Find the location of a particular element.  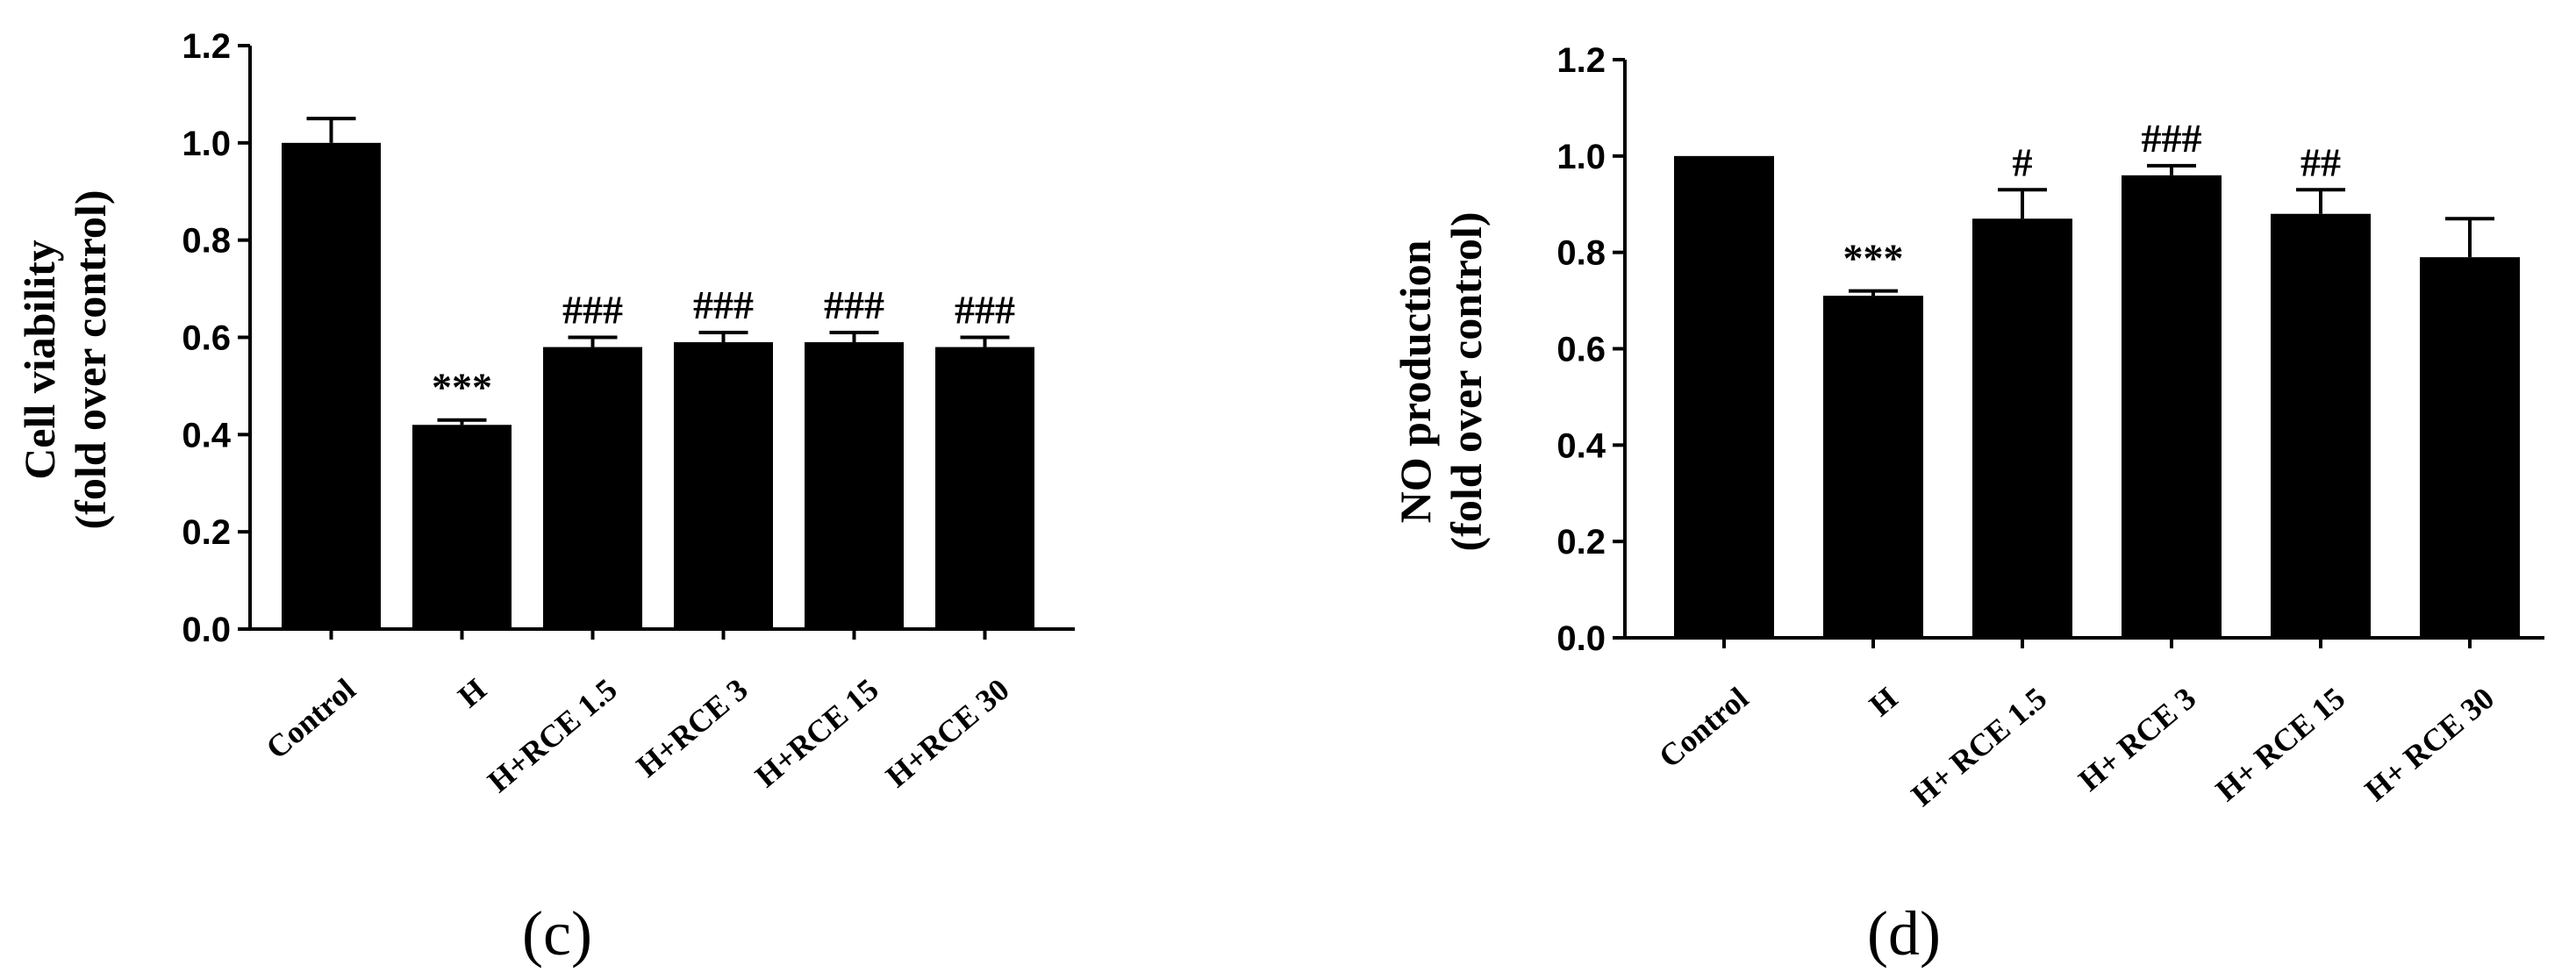

y-axis-label-line1: Cell viability is located at coordinates (39, 360).